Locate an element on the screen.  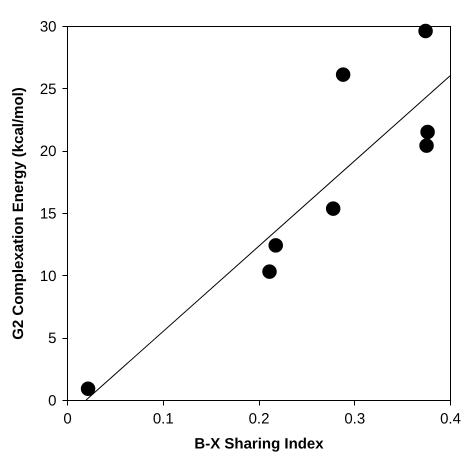
x-tick-label: 0 is located at coordinates (67, 419).